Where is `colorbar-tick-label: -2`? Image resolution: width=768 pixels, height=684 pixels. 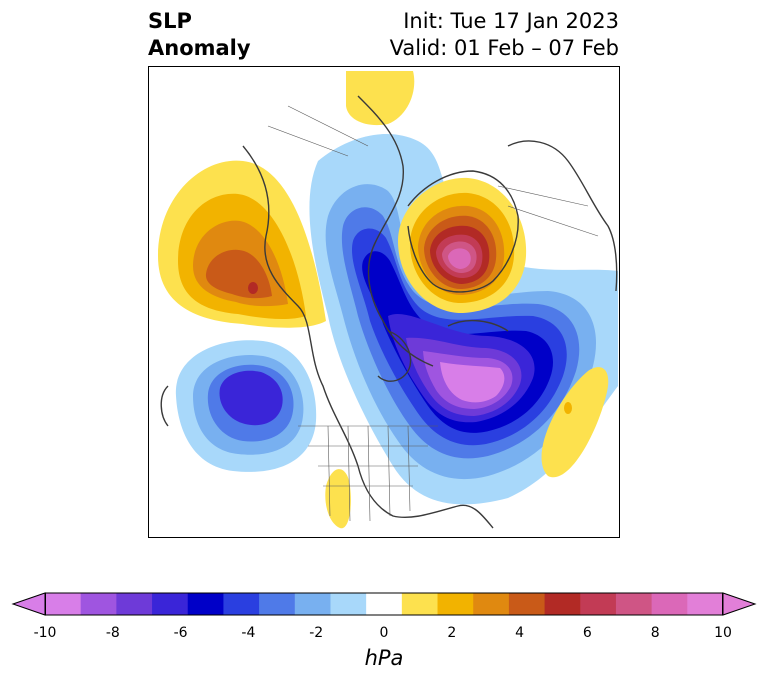
colorbar-tick-label: -2 is located at coordinates (316, 633).